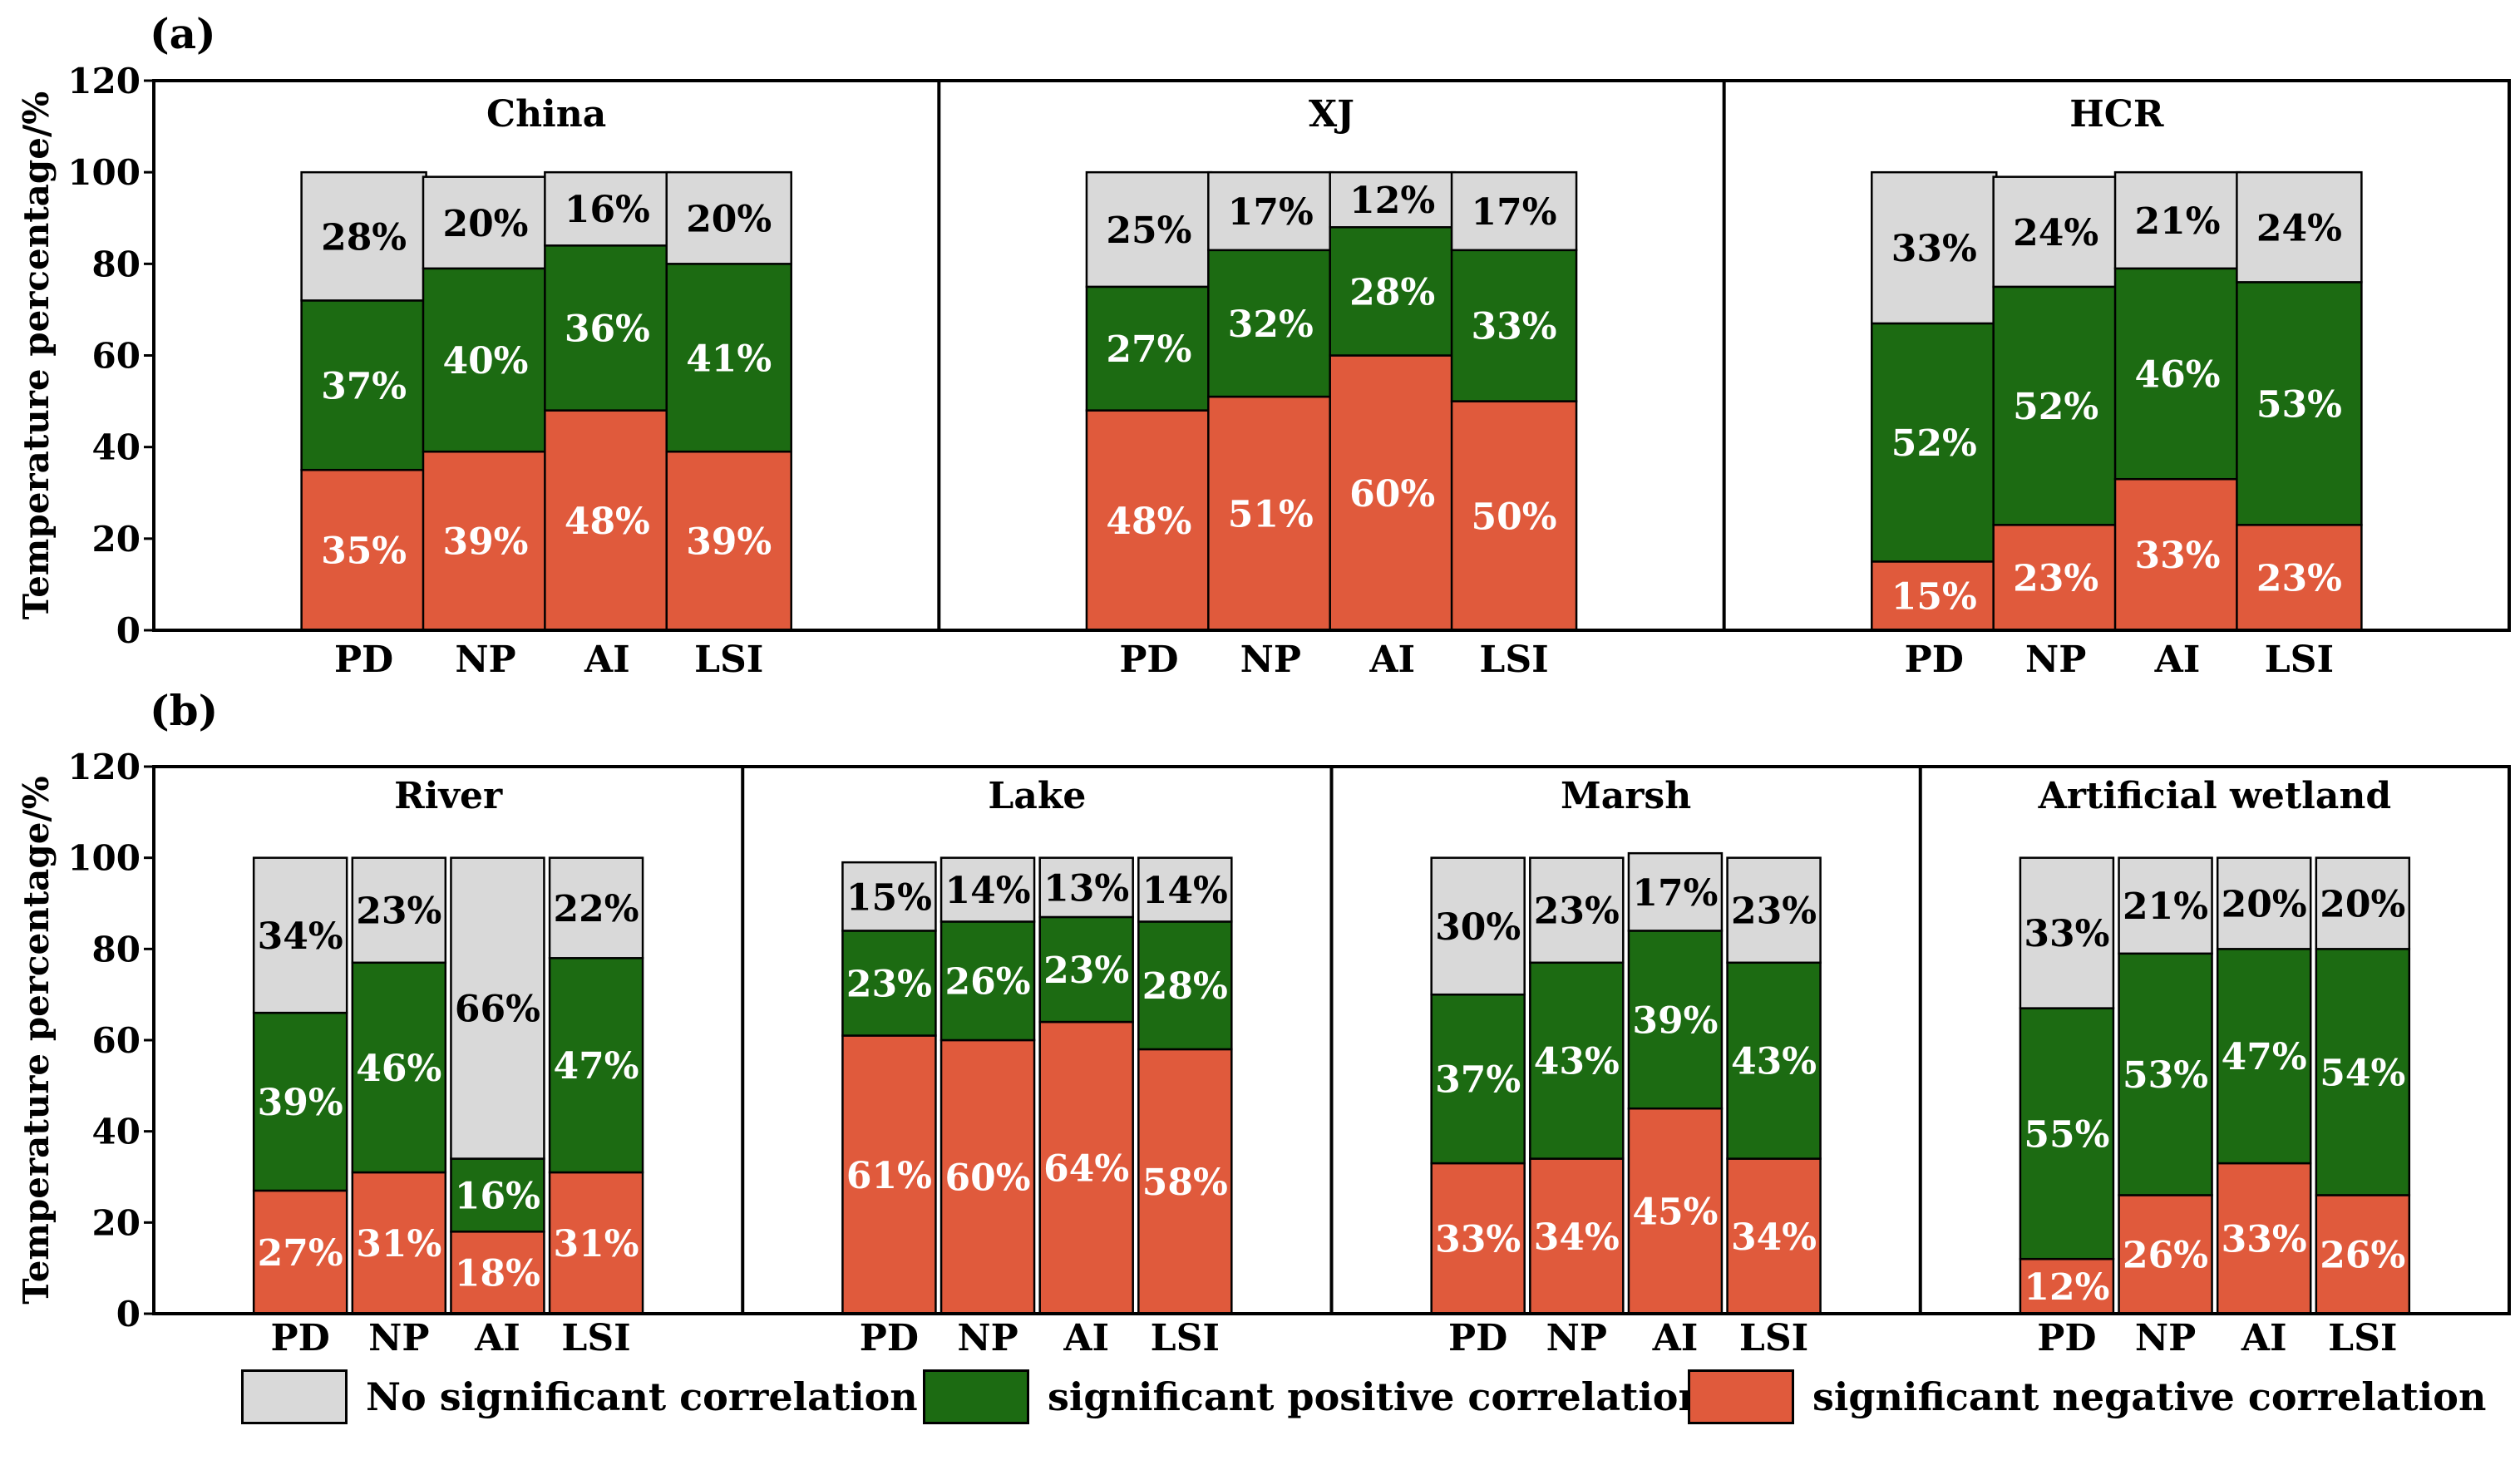 This screenshot has height=1475, width=2520. What do you see at coordinates (498, 1196) in the screenshot?
I see `panel-b-data-label: 16%` at bounding box center [498, 1196].